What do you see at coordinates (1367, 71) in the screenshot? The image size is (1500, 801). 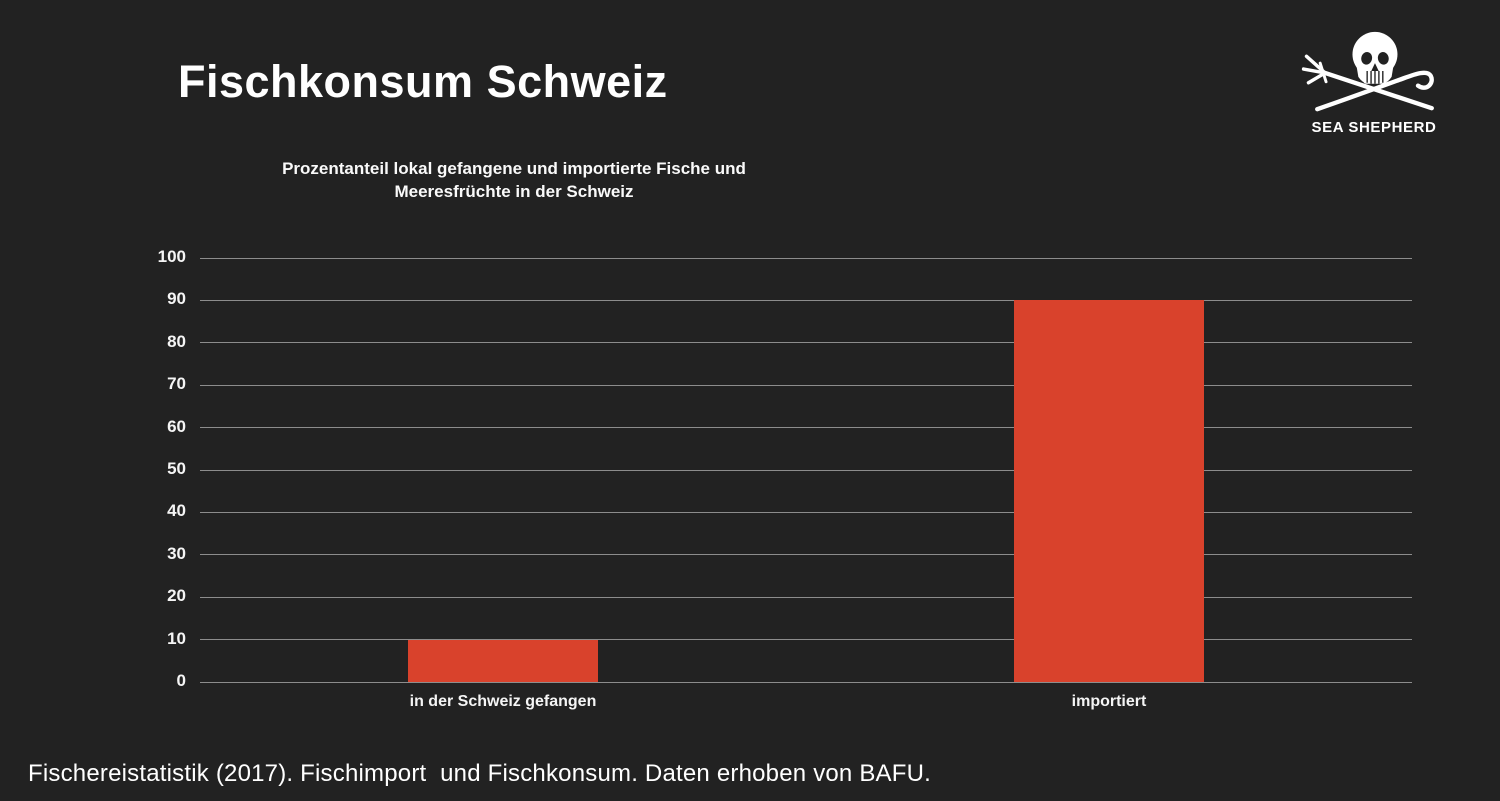 I see `sea-shepherd-jolly-roger-icon` at bounding box center [1367, 71].